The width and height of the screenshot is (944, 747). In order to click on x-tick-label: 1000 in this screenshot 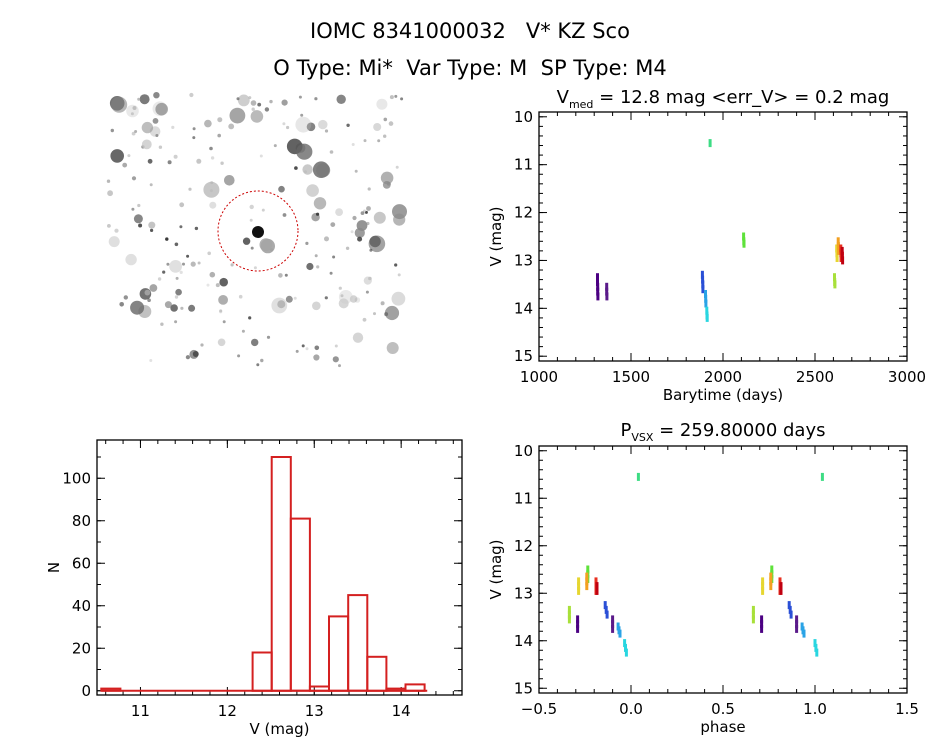, I will do `click(539, 377)`.